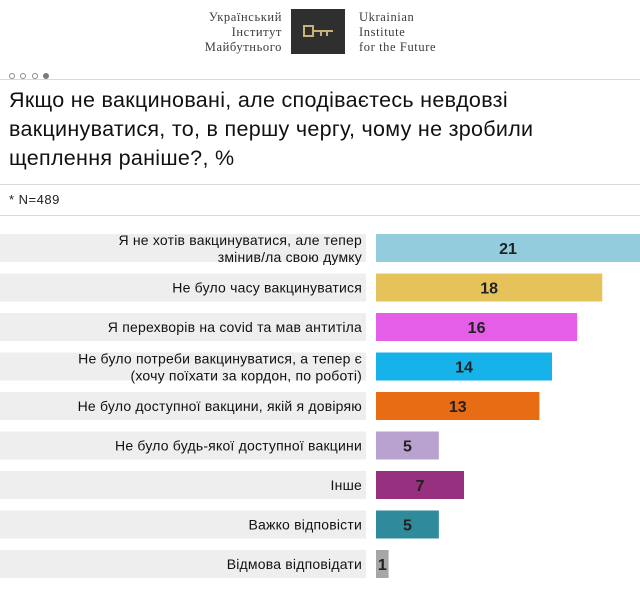 The width and height of the screenshot is (640, 600). What do you see at coordinates (346, 485) in the screenshot?
I see `category-label: Інше` at bounding box center [346, 485].